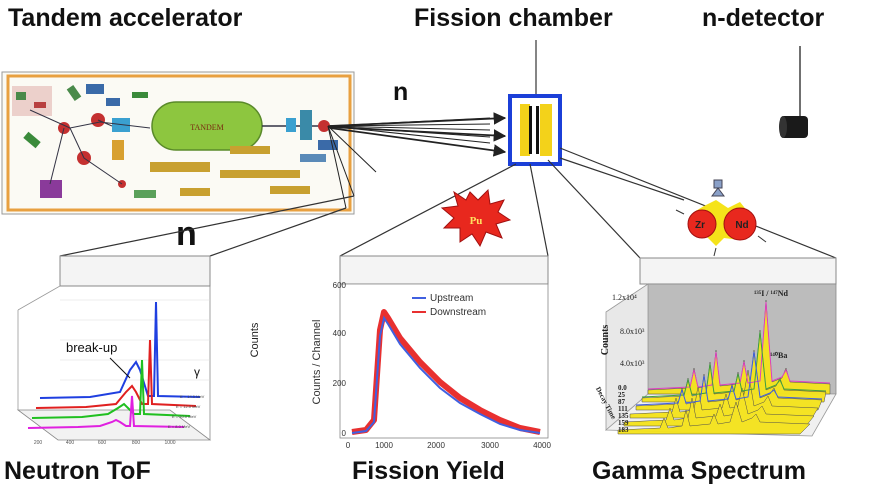  Describe the element at coordinates (106, 412) in the screenshot. I see `tof-series-magenta` at that location.